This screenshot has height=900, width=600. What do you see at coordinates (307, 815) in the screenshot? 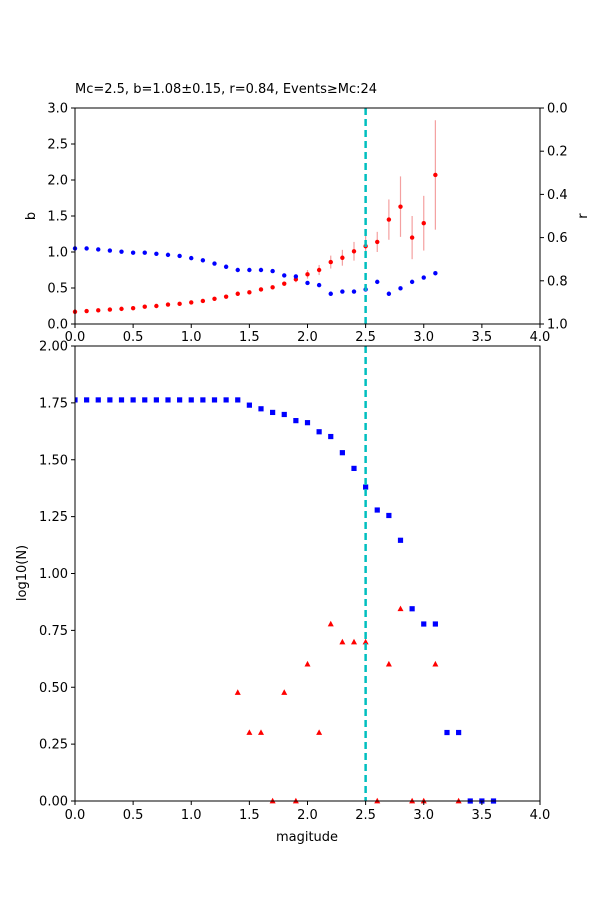
I see `bottom-x-tick-label: 2.0` at bounding box center [307, 815].